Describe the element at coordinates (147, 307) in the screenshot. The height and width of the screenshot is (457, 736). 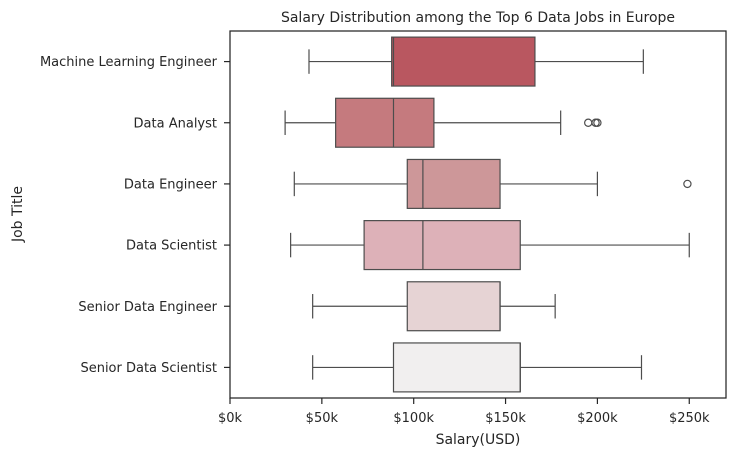
I see `y-tick-label: Senior Data Engineer` at that location.